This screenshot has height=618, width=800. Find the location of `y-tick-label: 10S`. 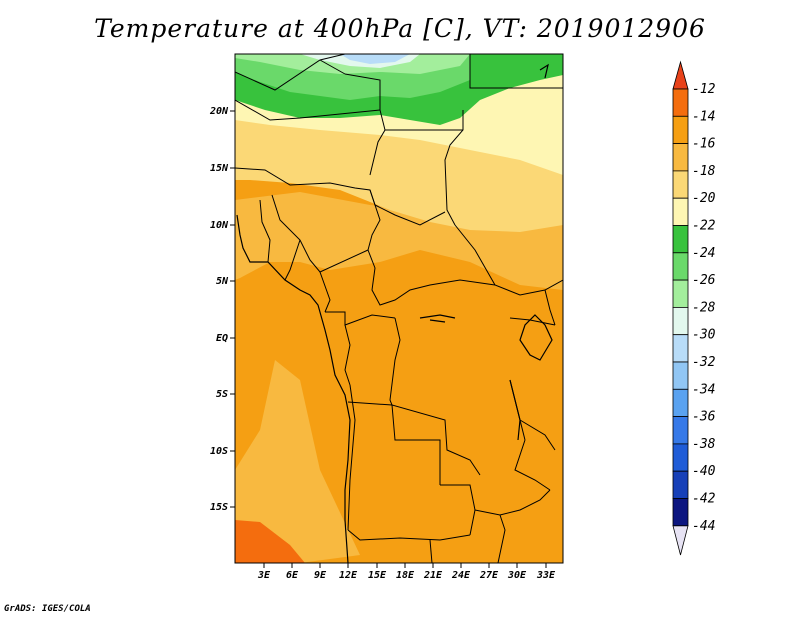

y-tick-label: 10S is located at coordinates (219, 451).